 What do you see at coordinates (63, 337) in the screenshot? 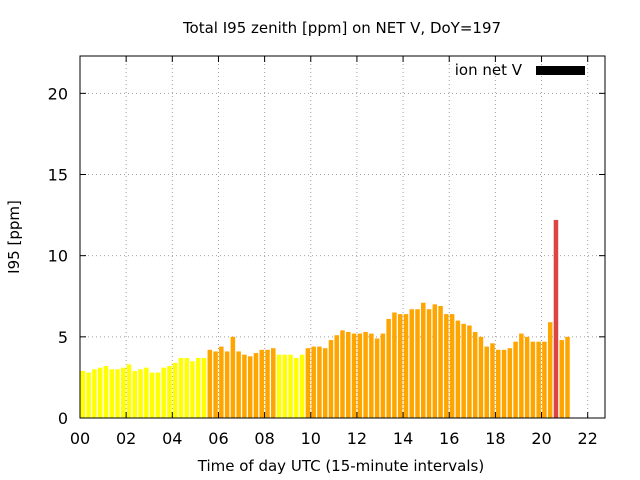
I see `y-tick-label: 5` at bounding box center [63, 337].